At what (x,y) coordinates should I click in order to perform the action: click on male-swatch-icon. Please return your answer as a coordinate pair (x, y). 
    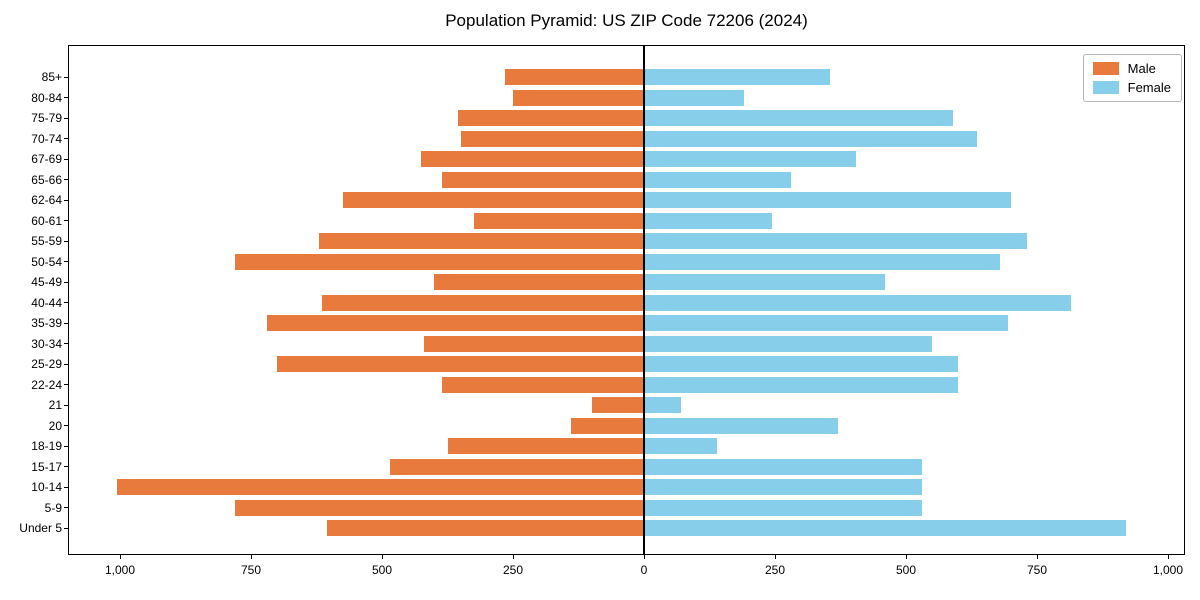
    Looking at the image, I should click on (1105, 68).